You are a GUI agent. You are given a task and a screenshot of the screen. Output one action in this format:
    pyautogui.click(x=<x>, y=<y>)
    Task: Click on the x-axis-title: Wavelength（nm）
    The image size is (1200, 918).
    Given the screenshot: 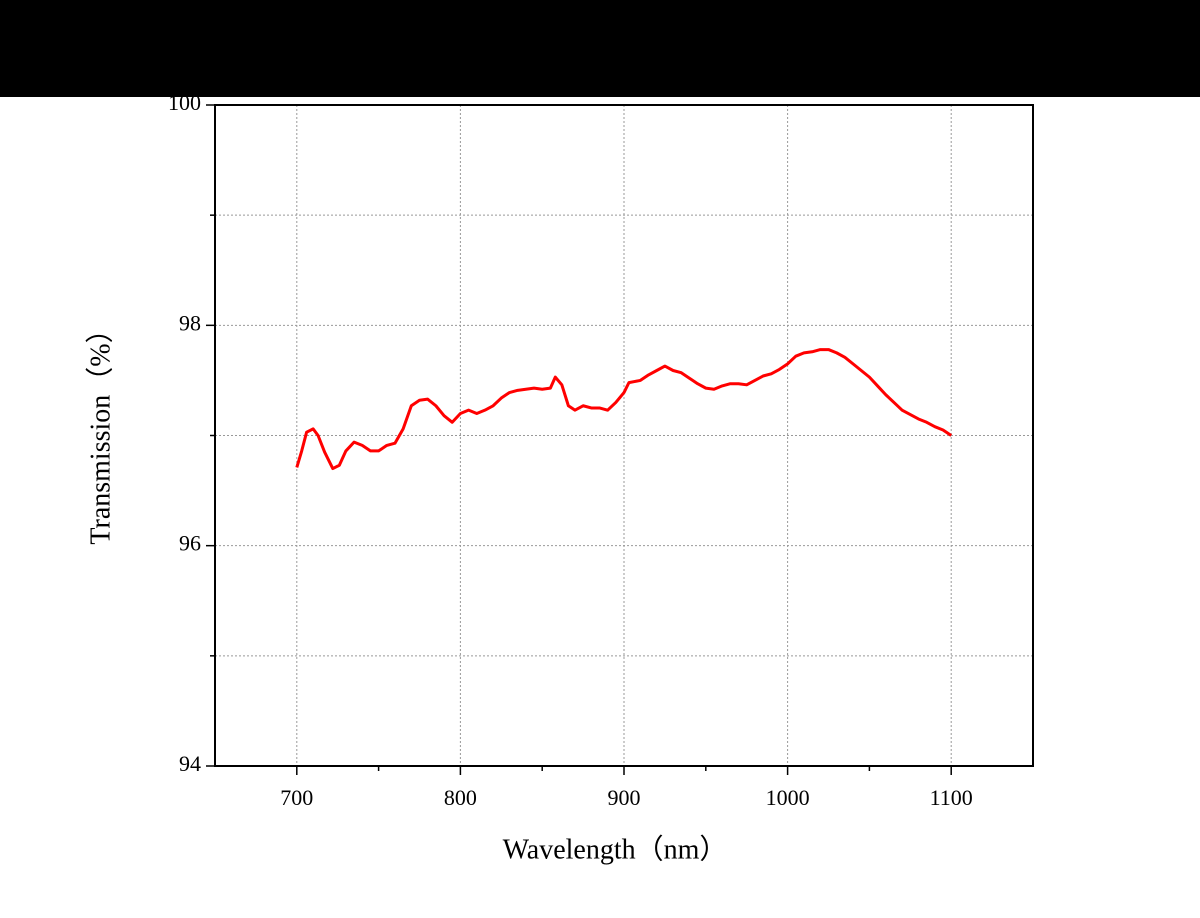 What is the action you would take?
    pyautogui.click(x=615, y=849)
    